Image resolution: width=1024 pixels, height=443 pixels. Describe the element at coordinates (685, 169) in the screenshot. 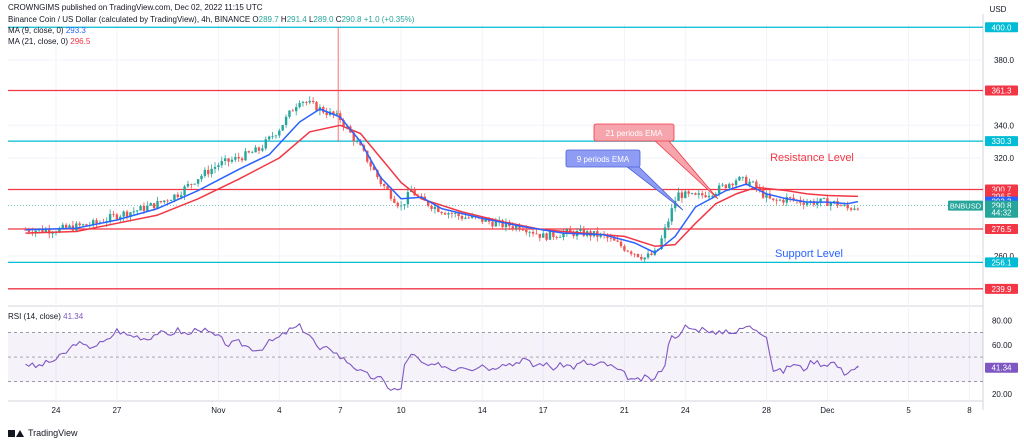

I see `ema21-callout-pointer` at that location.